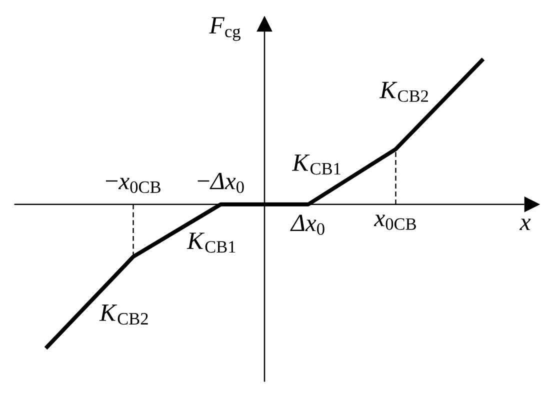  I want to click on y-axis-title: F$_{cg}$, so click(224, 29).